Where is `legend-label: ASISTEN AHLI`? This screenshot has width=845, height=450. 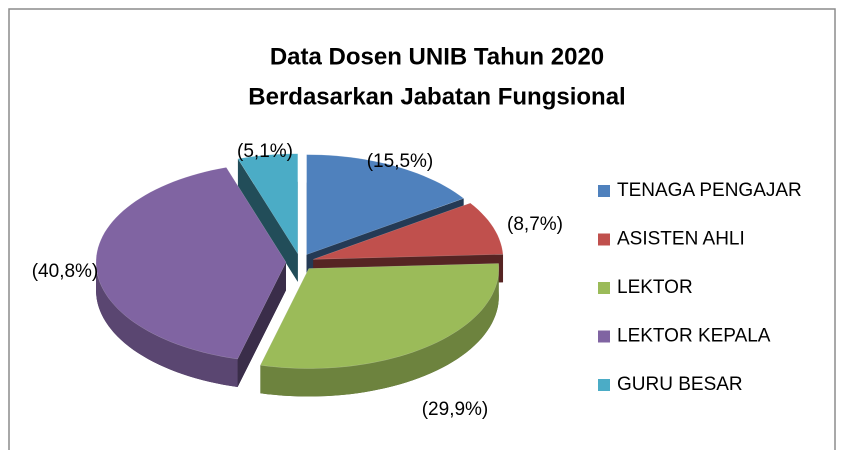 legend-label: ASISTEN AHLI is located at coordinates (681, 239).